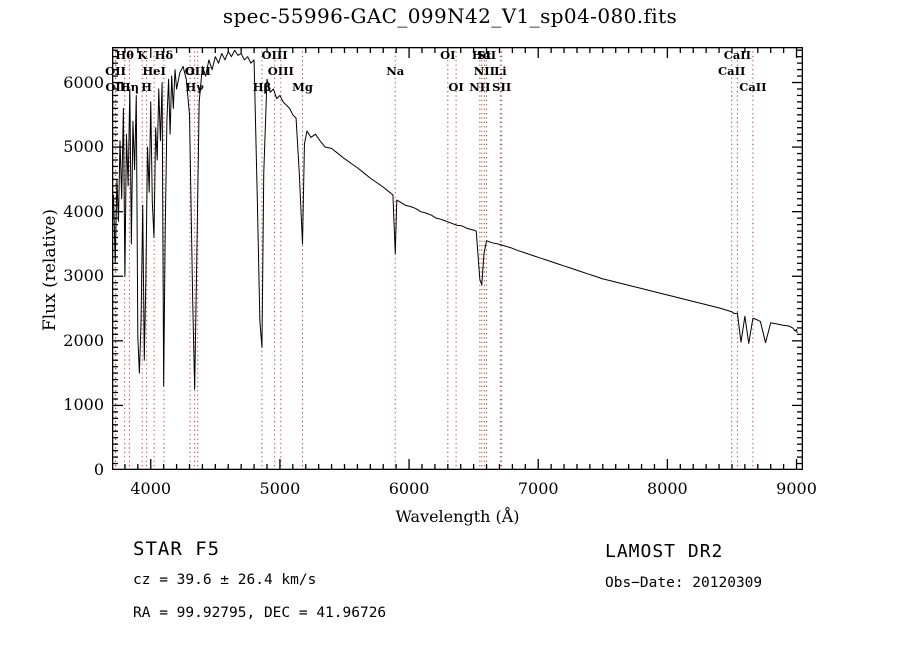 The width and height of the screenshot is (900, 650). I want to click on y-tick-label: 6000, so click(83, 82).